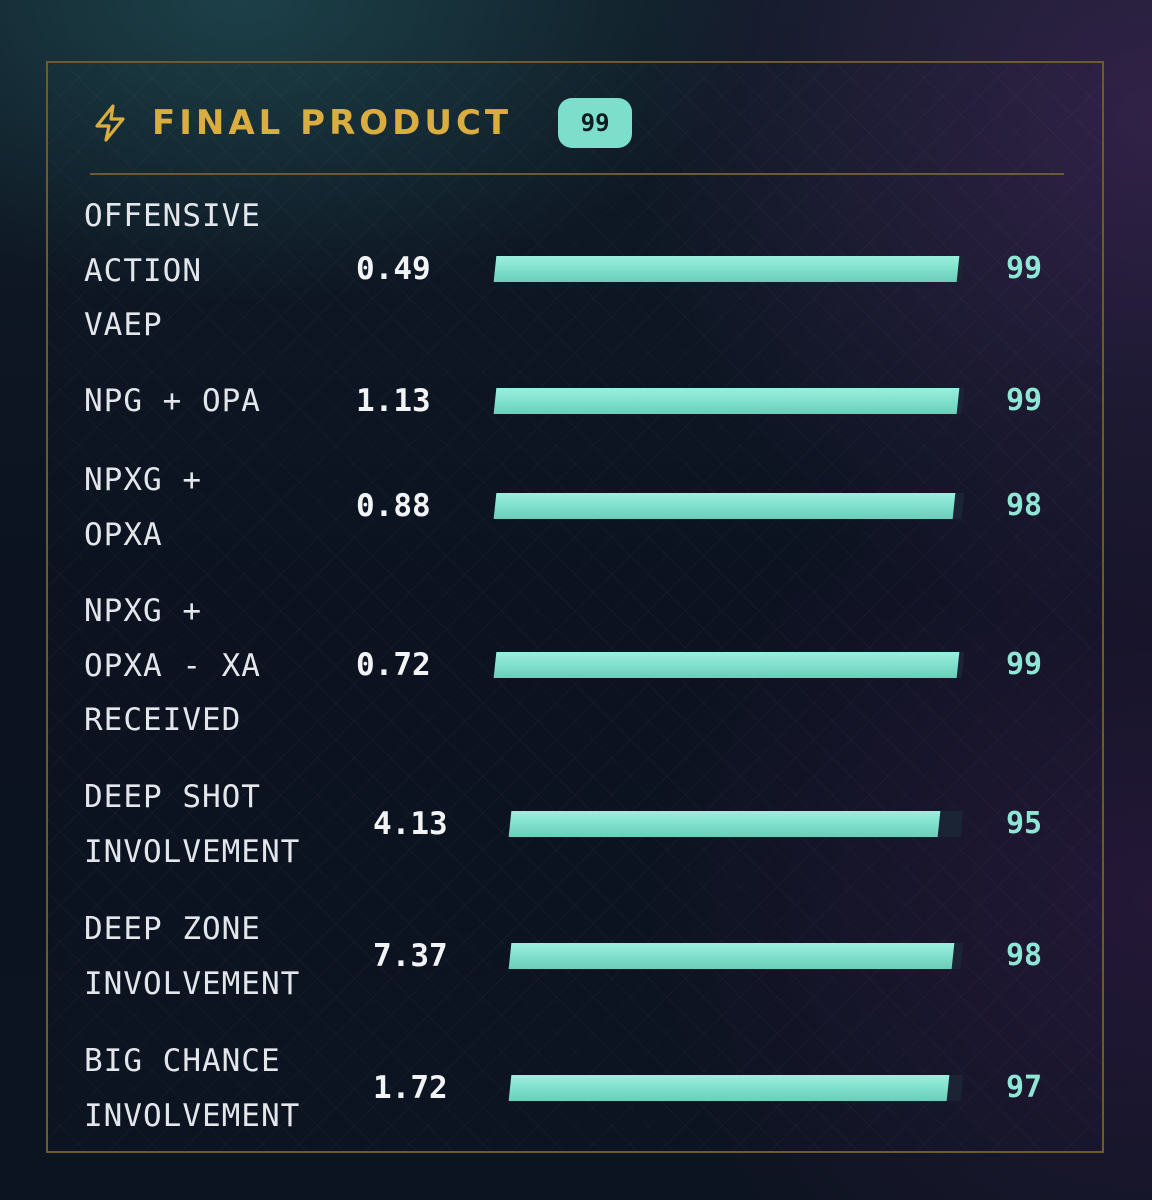  Describe the element at coordinates (410, 824) in the screenshot. I see `metric-value: 4.13` at that location.